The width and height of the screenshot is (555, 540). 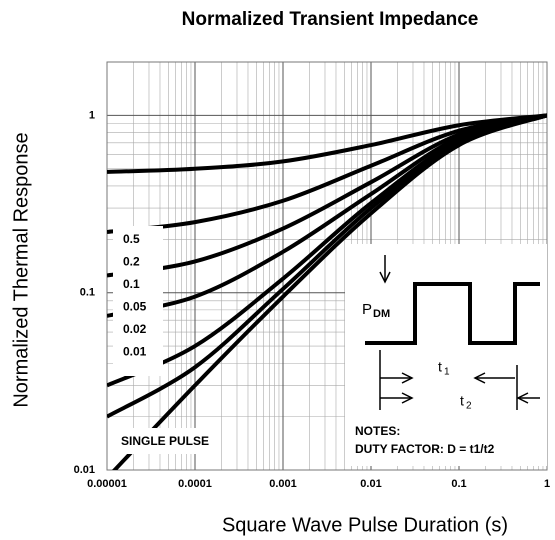 I want to click on inset-label: P, so click(x=367, y=309).